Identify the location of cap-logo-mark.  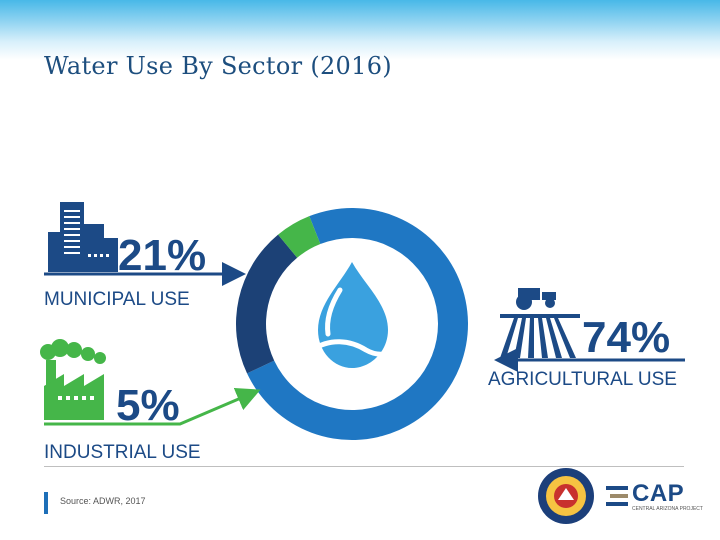
(617, 496).